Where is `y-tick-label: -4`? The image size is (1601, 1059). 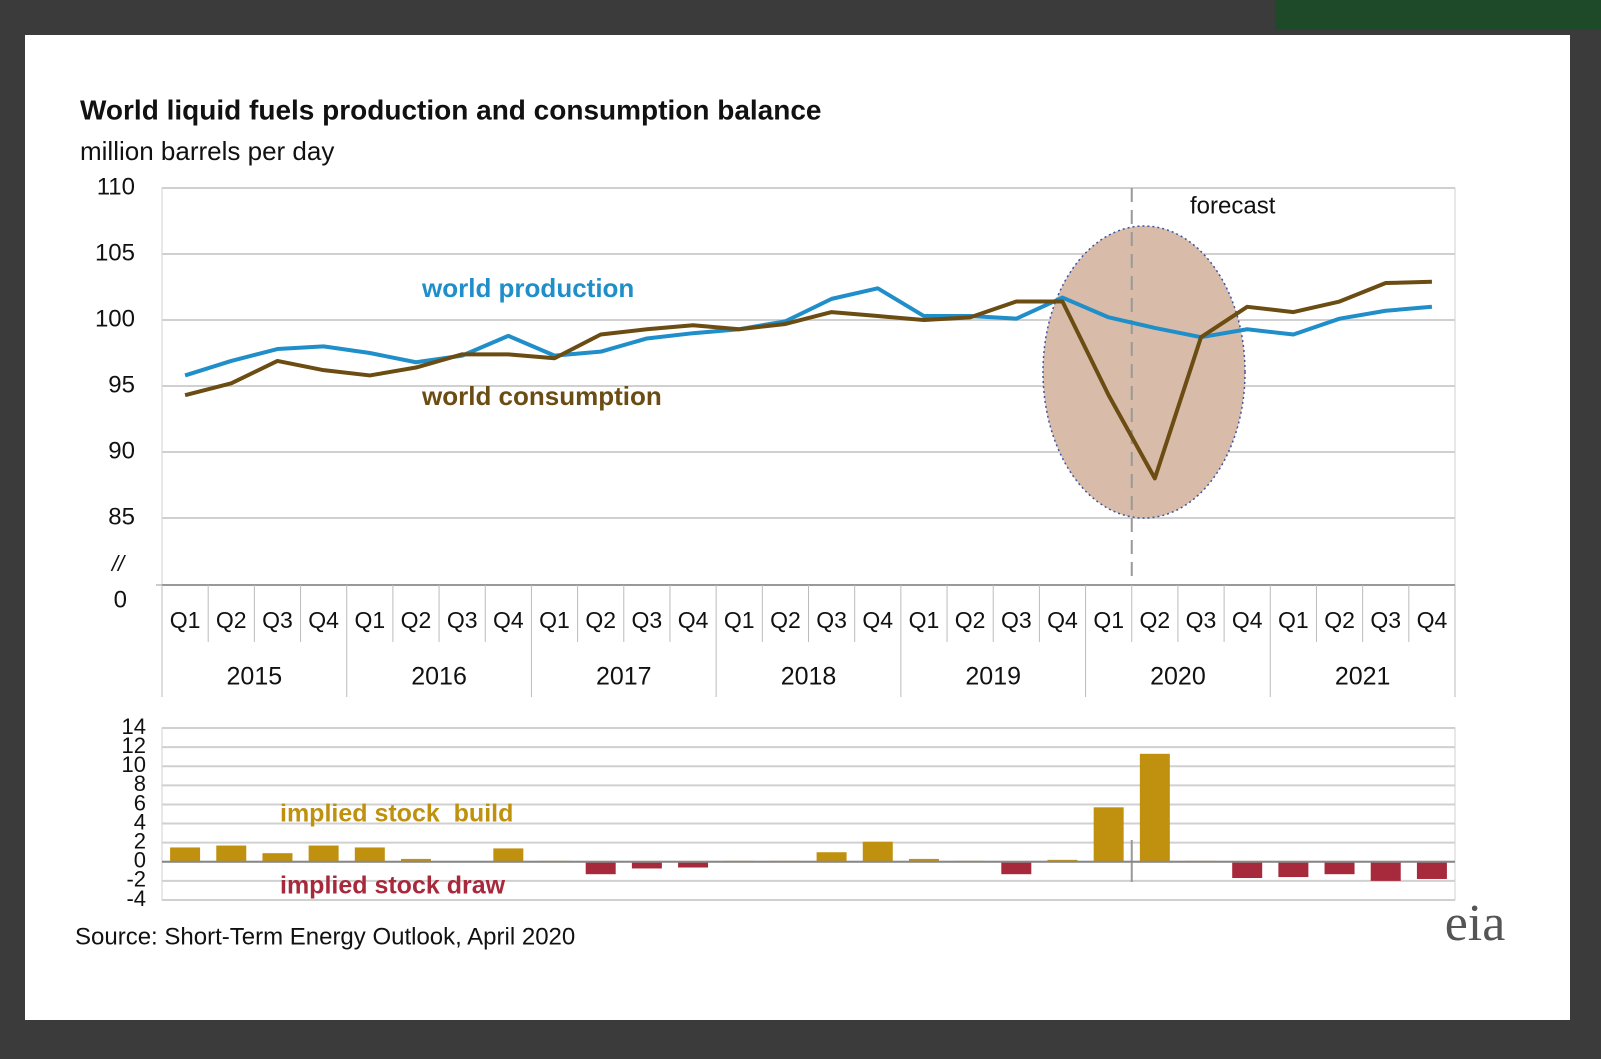
y-tick-label: -4 is located at coordinates (136, 898).